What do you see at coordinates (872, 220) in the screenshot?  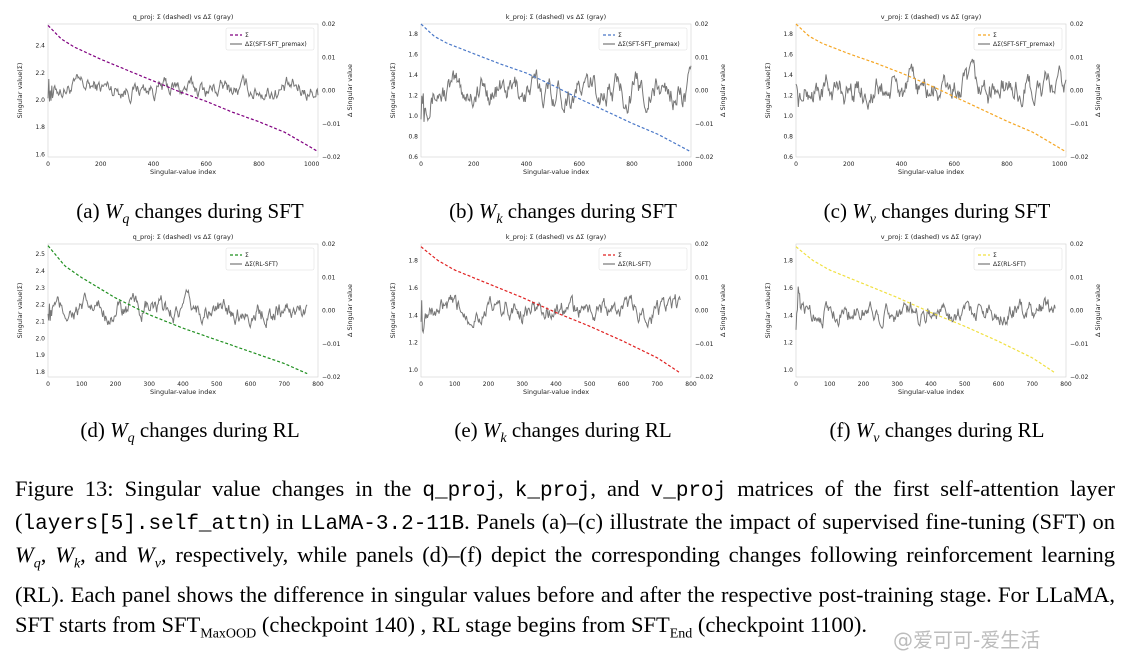 I see `caption-subscript: v` at bounding box center [872, 220].